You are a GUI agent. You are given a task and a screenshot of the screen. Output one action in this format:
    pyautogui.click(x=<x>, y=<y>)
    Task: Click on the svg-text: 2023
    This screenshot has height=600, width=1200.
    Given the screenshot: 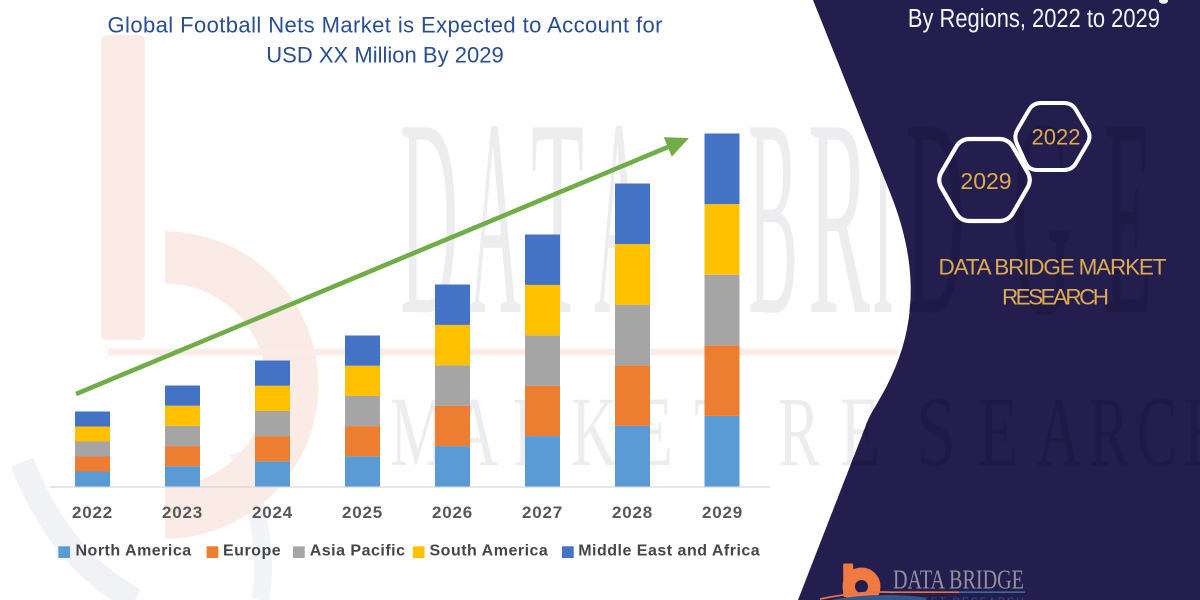 What is the action you would take?
    pyautogui.click(x=182, y=512)
    